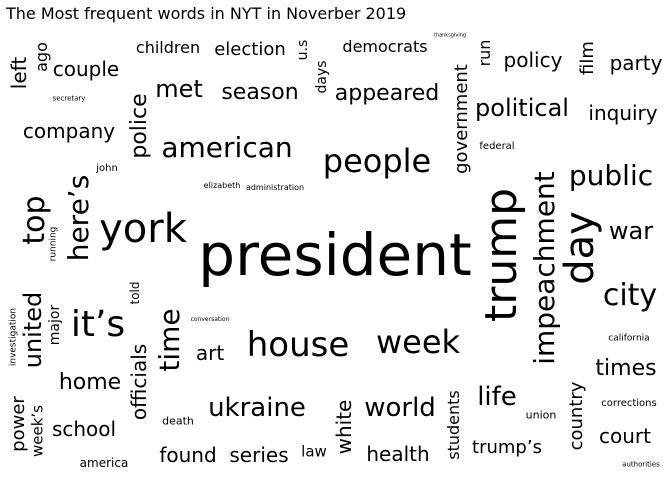  I want to click on word: city, so click(630, 295).